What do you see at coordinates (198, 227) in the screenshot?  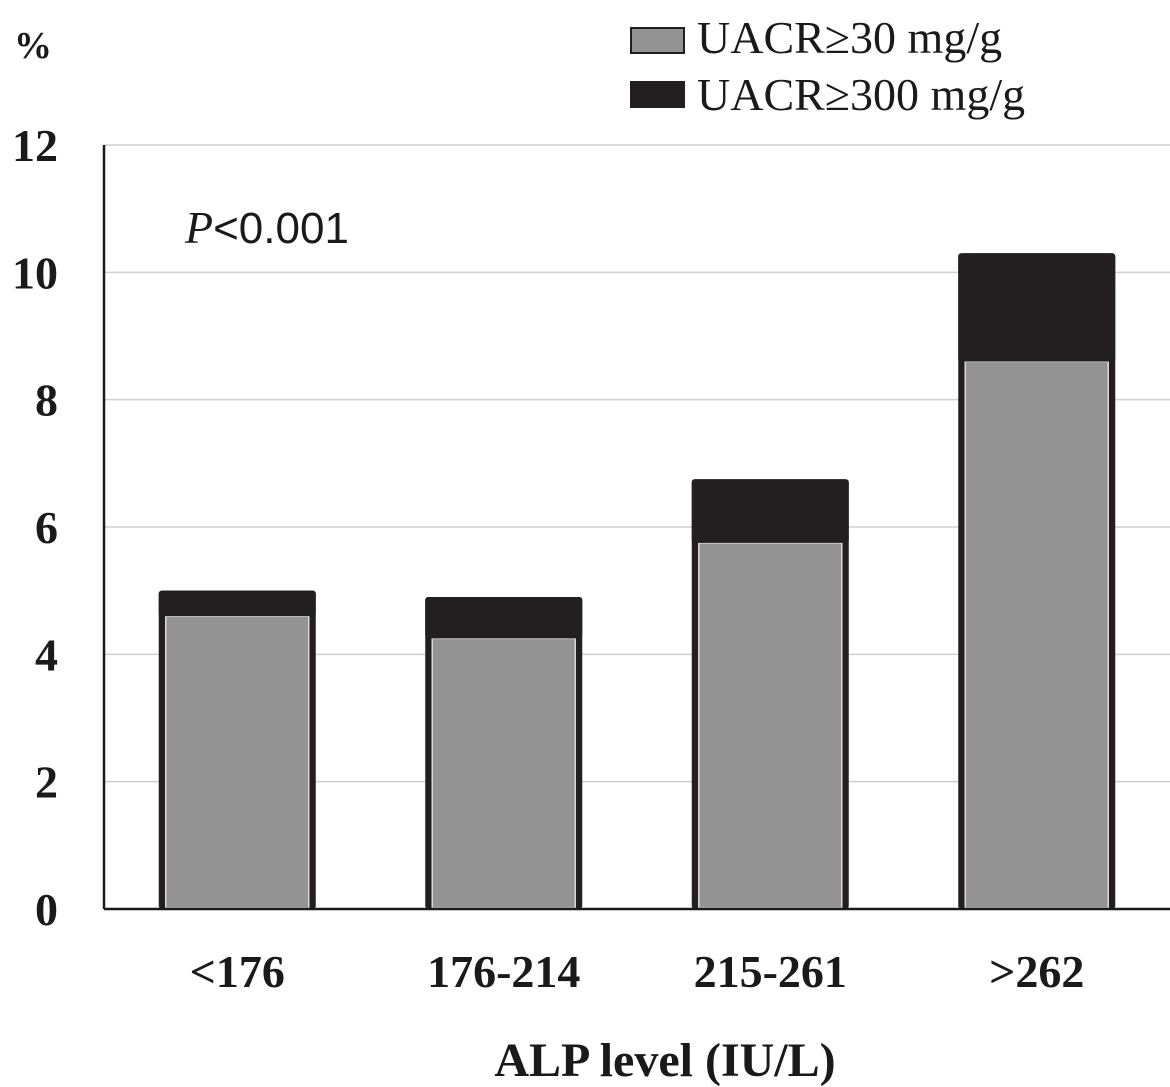 I see `p-letter: P` at bounding box center [198, 227].